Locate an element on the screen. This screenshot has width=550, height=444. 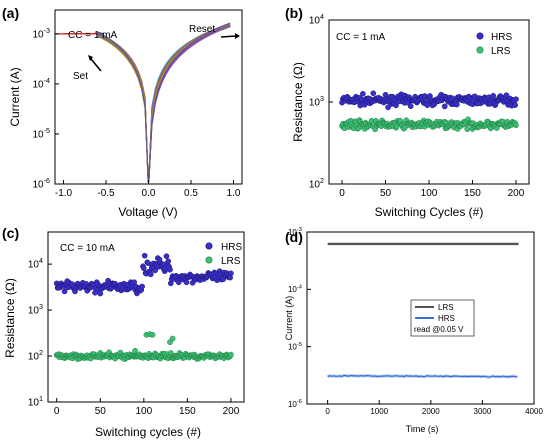
panel-letter: (d) is located at coordinates (294, 237).